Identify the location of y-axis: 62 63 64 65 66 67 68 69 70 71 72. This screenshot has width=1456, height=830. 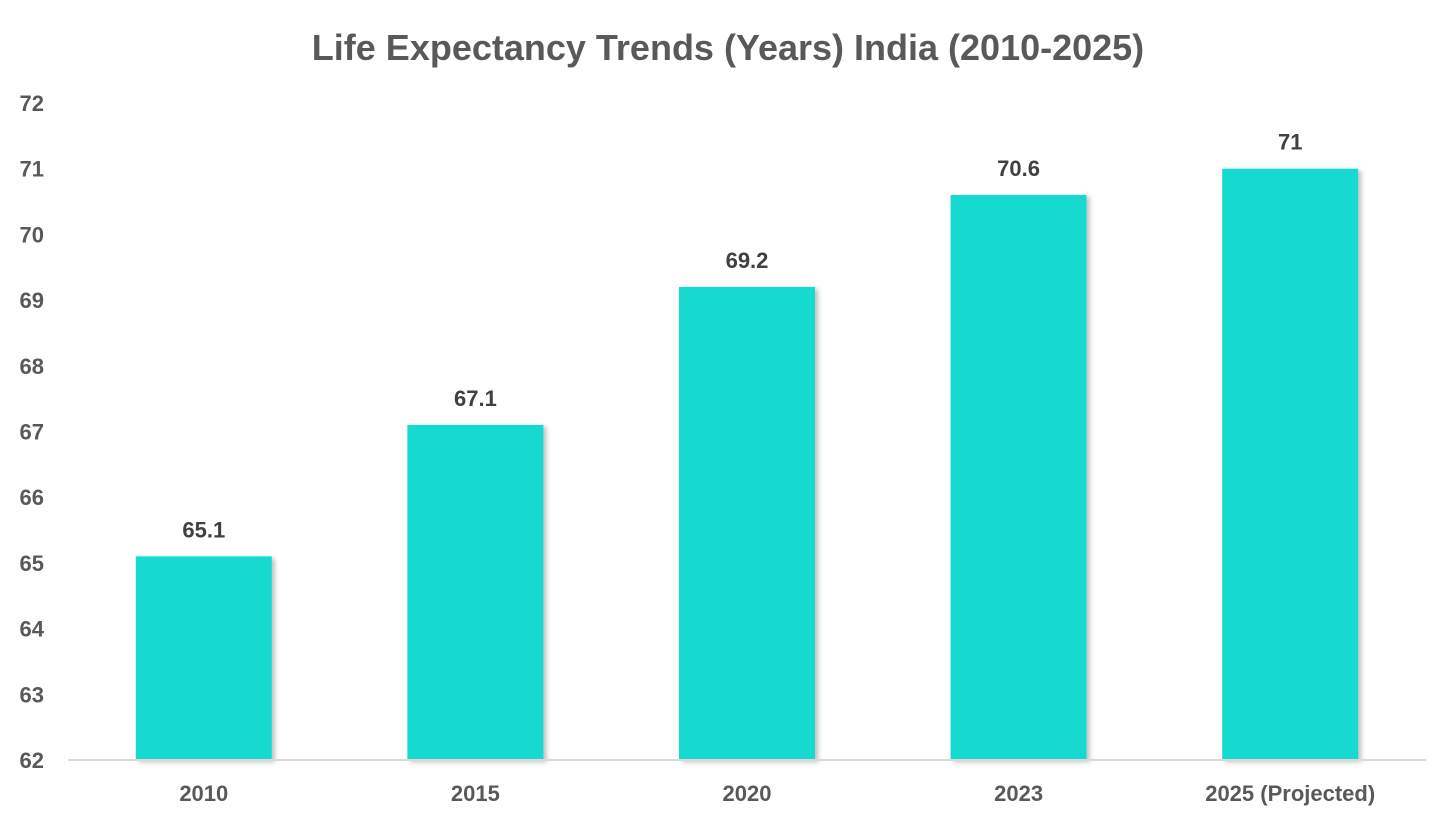
(32, 432).